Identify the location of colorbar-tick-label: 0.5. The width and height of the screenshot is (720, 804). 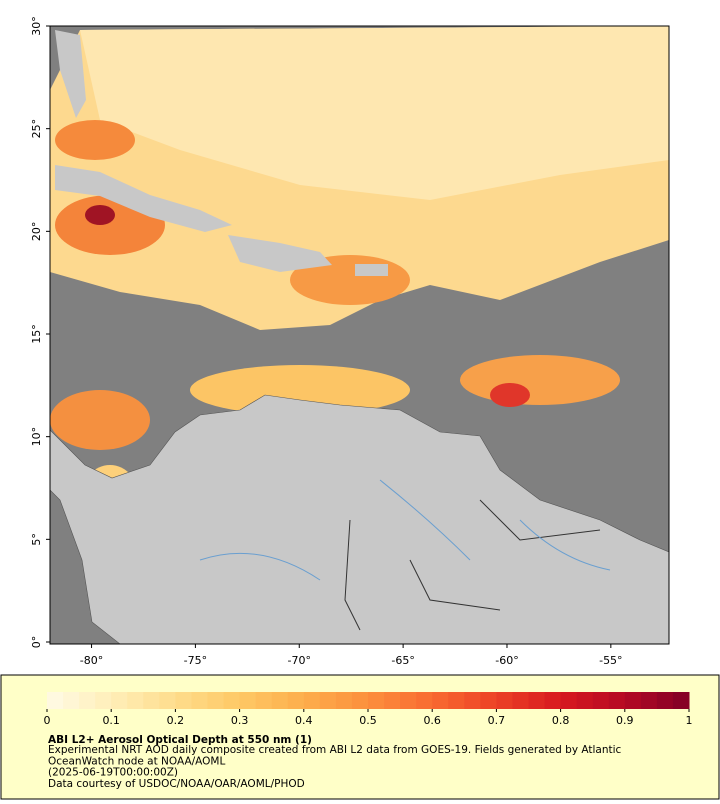
(368, 720).